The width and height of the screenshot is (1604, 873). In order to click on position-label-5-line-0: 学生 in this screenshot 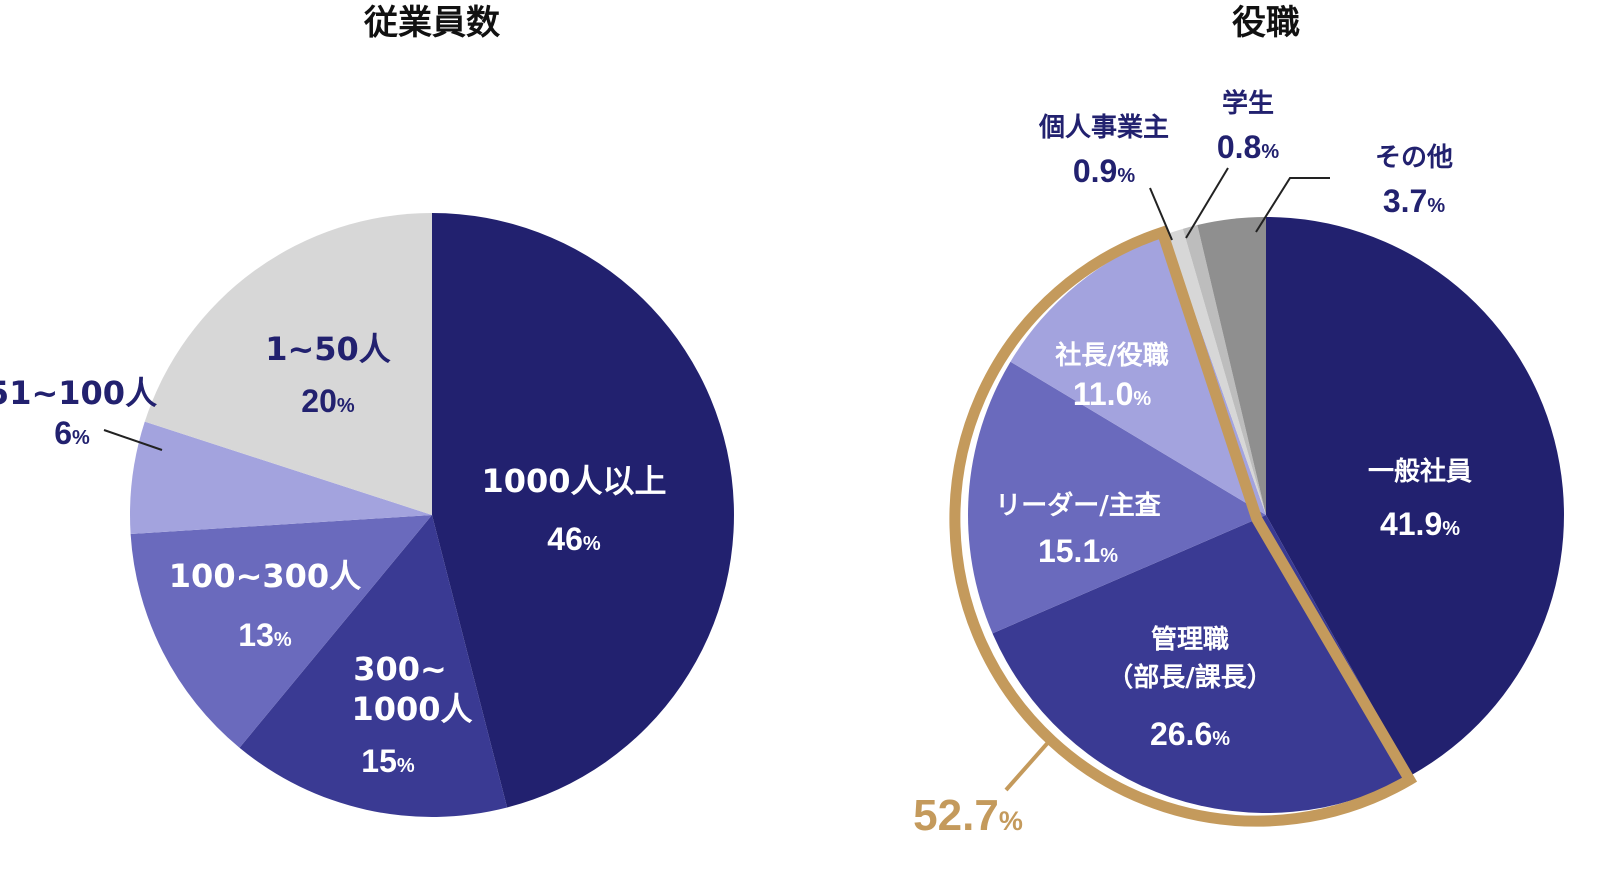, I will do `click(1248, 103)`.